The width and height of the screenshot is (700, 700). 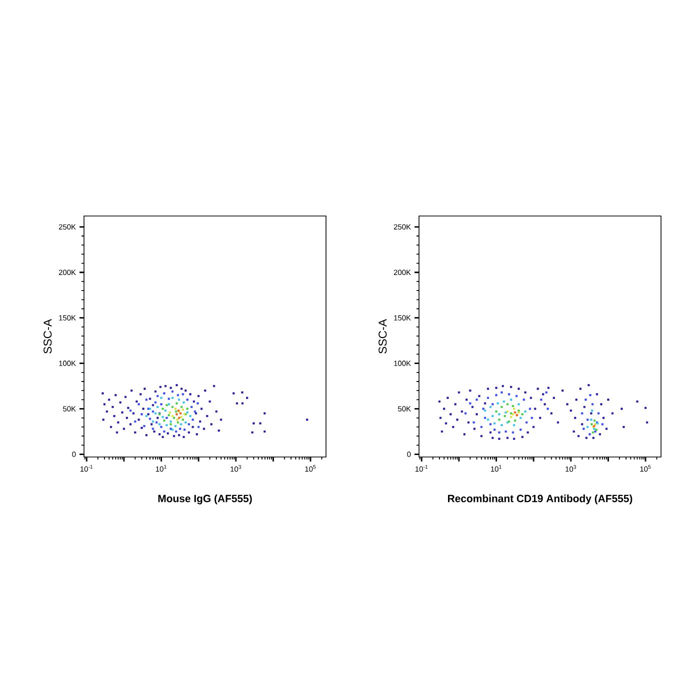 What do you see at coordinates (540, 499) in the screenshot?
I see `x-axis-title: Recombinant CD19 Antibody (AF555)` at bounding box center [540, 499].